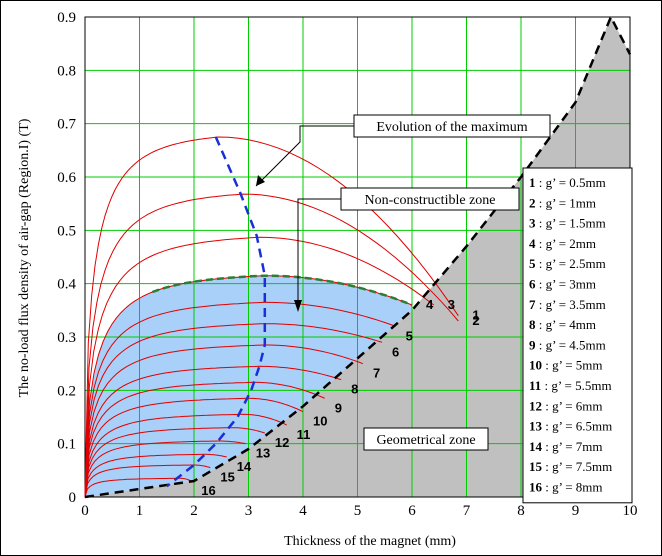 The image size is (662, 556). What do you see at coordinates (571, 182) in the screenshot?
I see `legend-text: : g’ = 0.5mm` at bounding box center [571, 182].